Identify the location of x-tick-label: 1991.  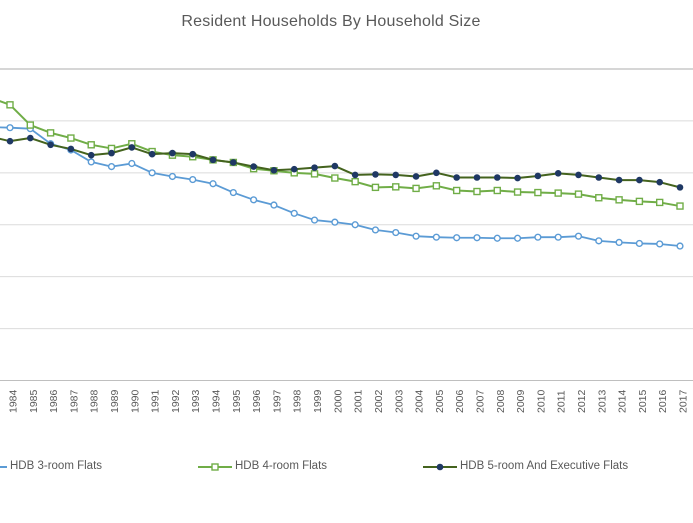
(156, 401).